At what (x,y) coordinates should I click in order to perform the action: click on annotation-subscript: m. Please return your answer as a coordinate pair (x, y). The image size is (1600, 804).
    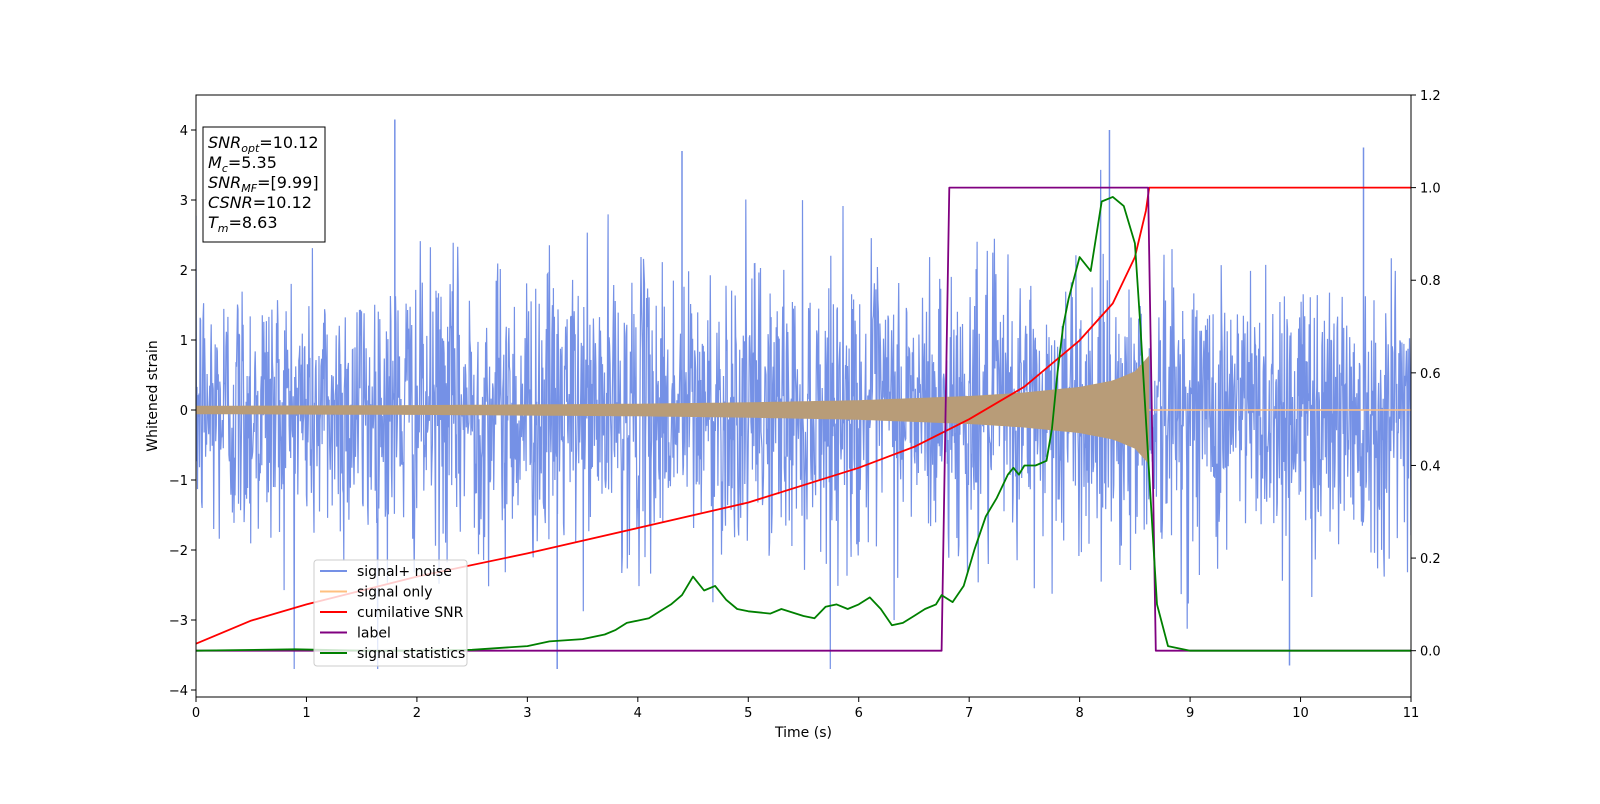
    Looking at the image, I should click on (223, 228).